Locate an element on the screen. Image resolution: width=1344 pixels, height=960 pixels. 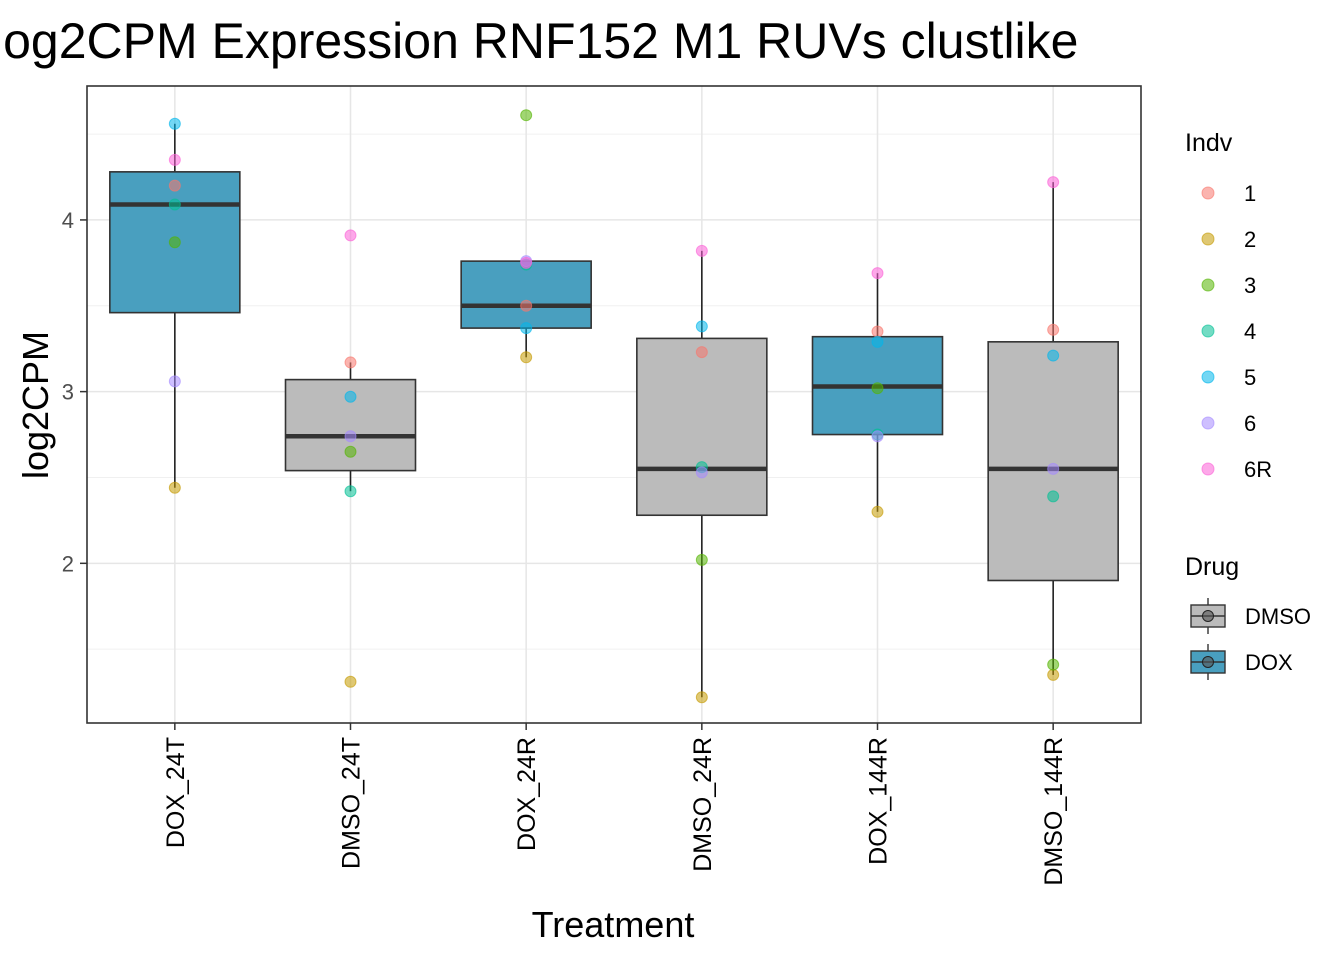
box-DMSO_144R is located at coordinates (1053, 428).